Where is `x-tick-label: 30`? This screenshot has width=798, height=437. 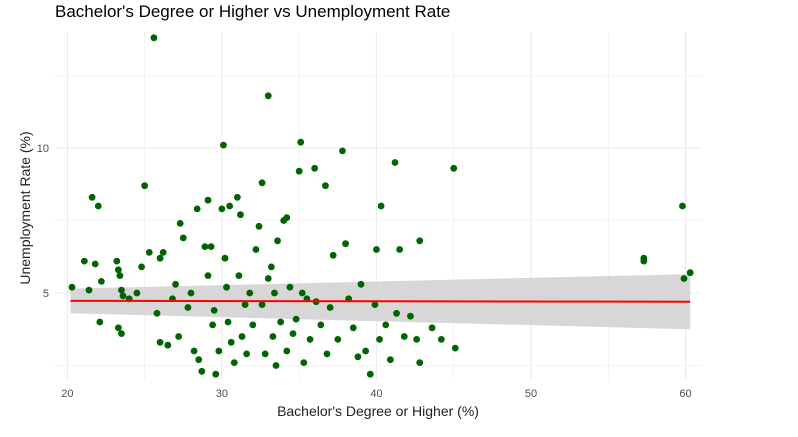
x-tick-label: 30 is located at coordinates (222, 394).